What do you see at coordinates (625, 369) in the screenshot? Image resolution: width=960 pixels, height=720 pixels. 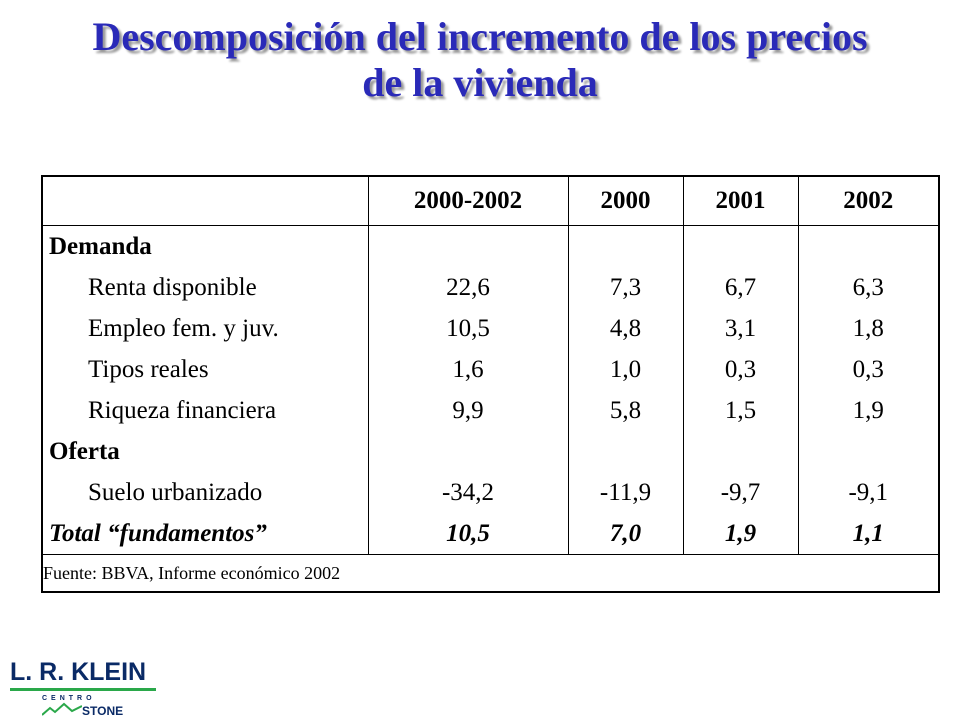 I see `table-cell-value: 1,0` at bounding box center [625, 369].